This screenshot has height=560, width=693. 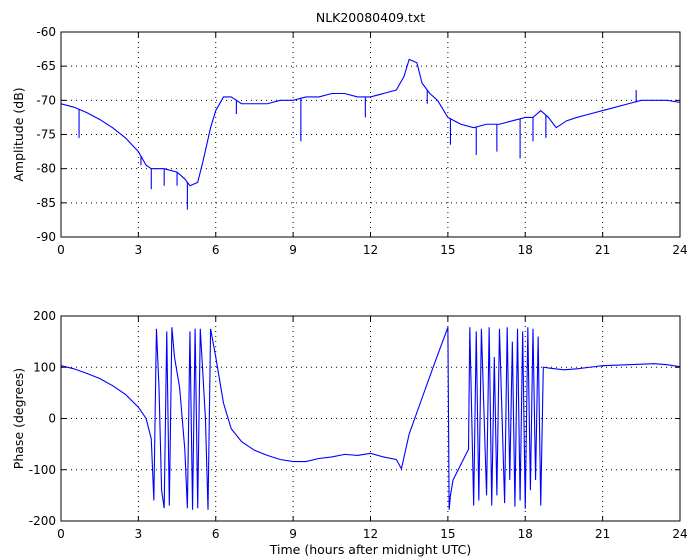 What do you see at coordinates (447, 534) in the screenshot?
I see `phase-x-tick-label: 15` at bounding box center [447, 534].